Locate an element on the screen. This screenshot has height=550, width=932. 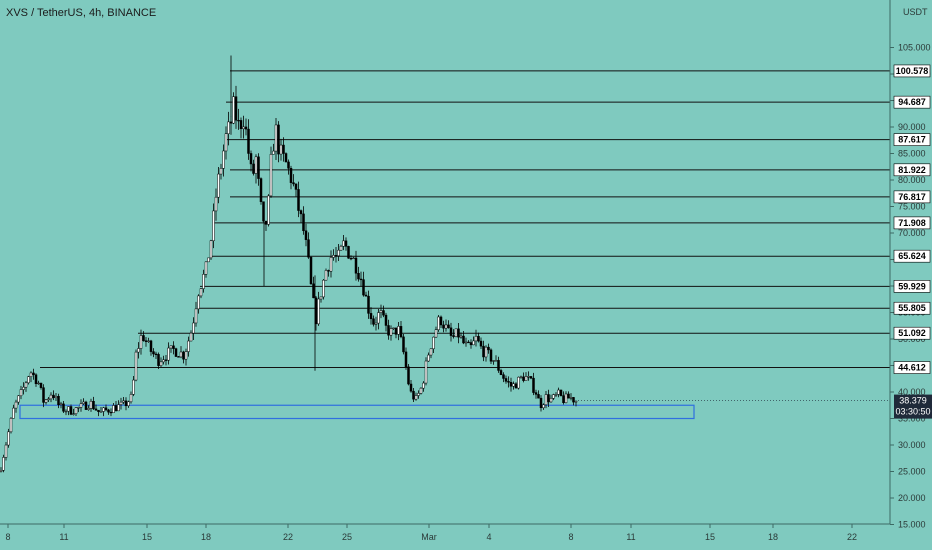
level-label-text: 76.817 is located at coordinates (912, 197).